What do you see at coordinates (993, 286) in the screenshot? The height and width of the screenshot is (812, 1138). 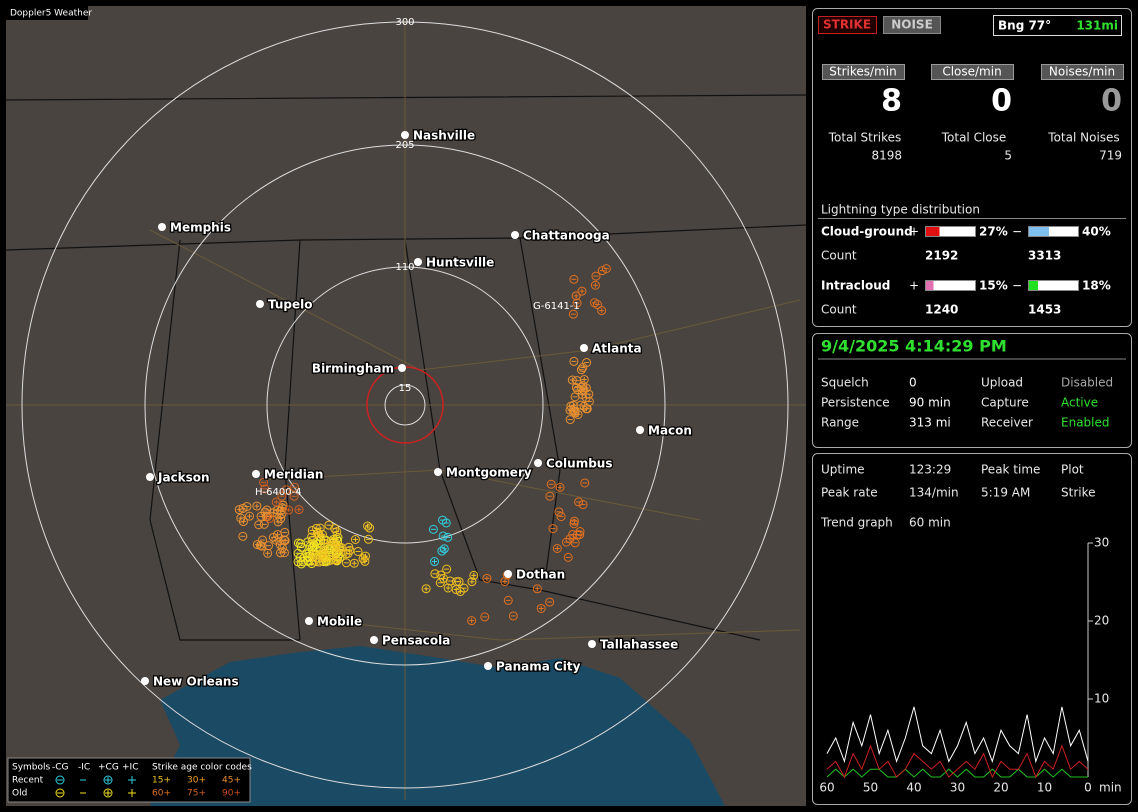 I see `percent: 15%` at bounding box center [993, 286].